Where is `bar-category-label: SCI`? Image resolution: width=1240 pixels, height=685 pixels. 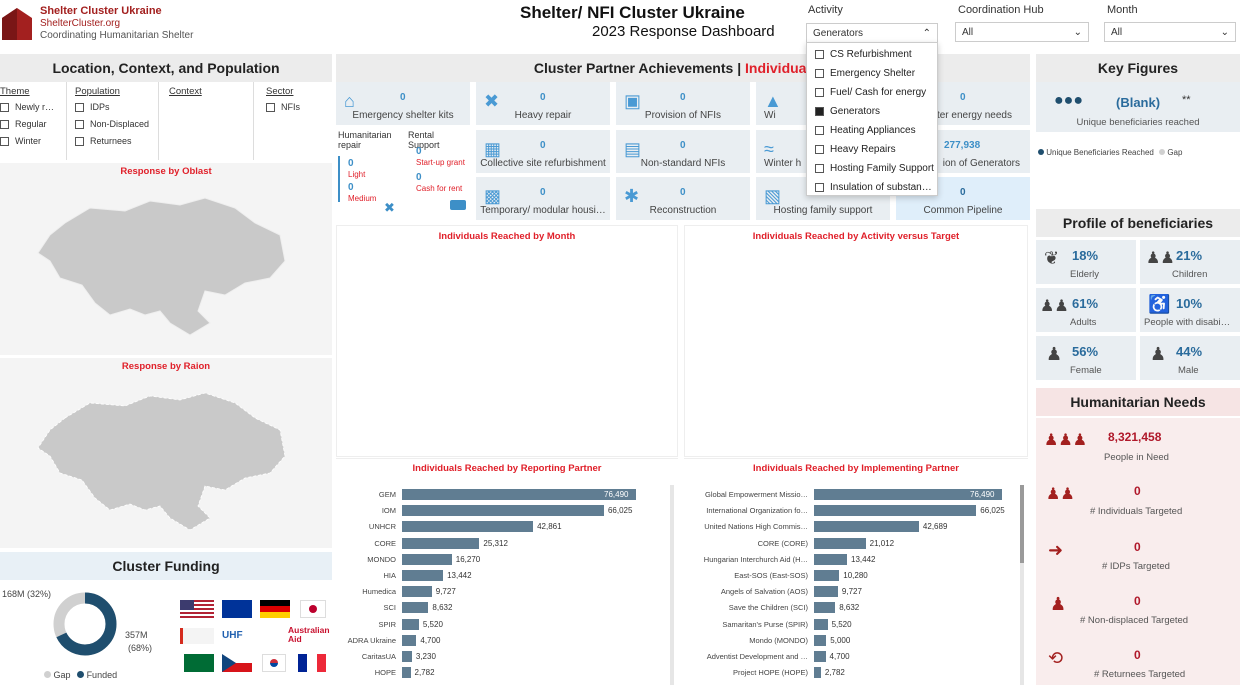 bar-category-label: SCI is located at coordinates (389, 608).